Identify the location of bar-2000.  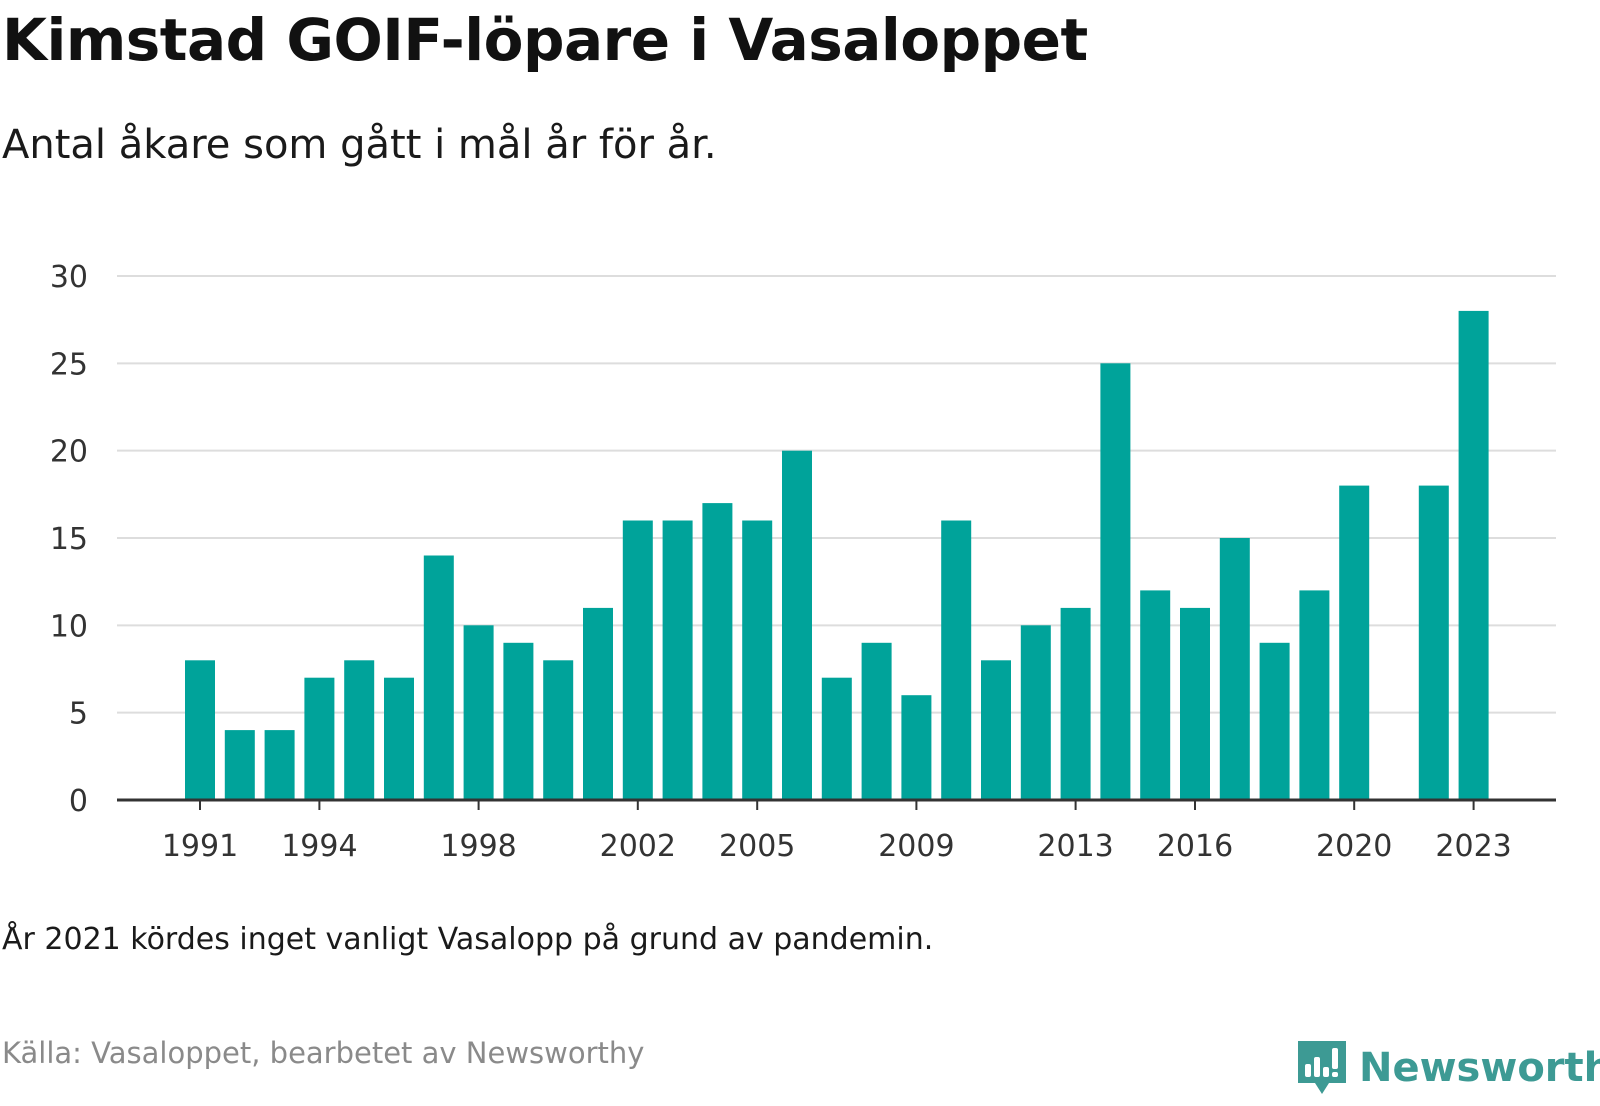
(558, 730).